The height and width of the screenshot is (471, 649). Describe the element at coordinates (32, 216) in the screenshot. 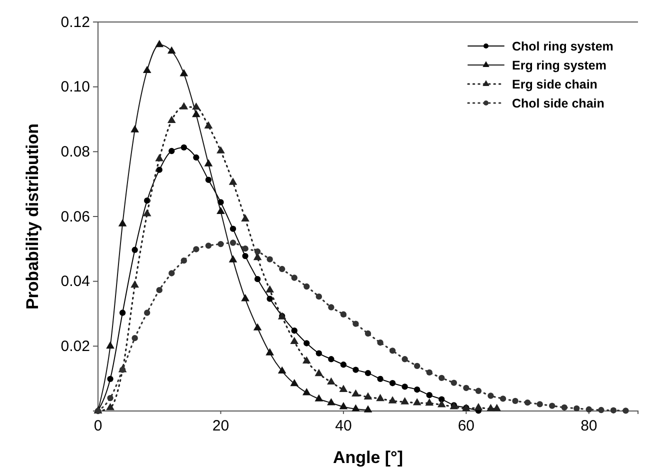

I see `y-axis-title: Probability distribution` at that location.